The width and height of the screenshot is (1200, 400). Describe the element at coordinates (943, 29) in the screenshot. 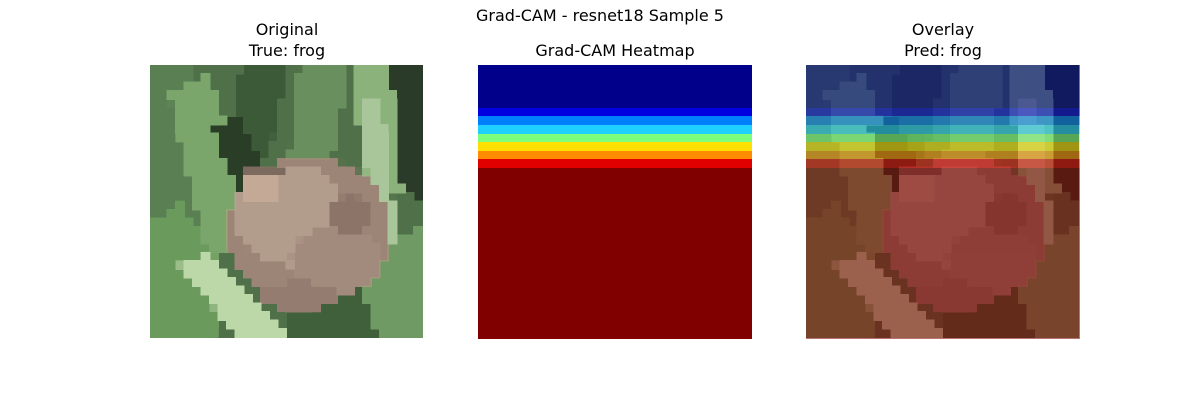

I see `overlay-title: Overlay` at that location.